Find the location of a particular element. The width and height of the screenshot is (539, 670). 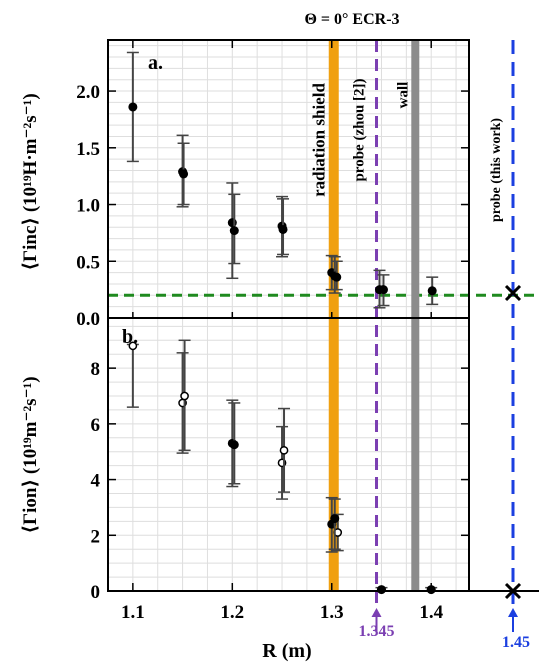

outside-probe-value-label: 1.45 is located at coordinates (516, 642).